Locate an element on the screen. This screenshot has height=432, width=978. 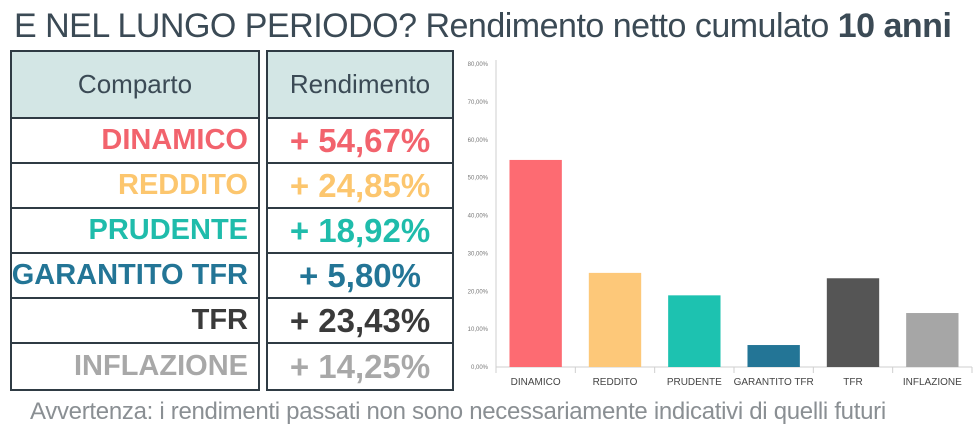
x-category-label: PRUDENTE is located at coordinates (694, 382).